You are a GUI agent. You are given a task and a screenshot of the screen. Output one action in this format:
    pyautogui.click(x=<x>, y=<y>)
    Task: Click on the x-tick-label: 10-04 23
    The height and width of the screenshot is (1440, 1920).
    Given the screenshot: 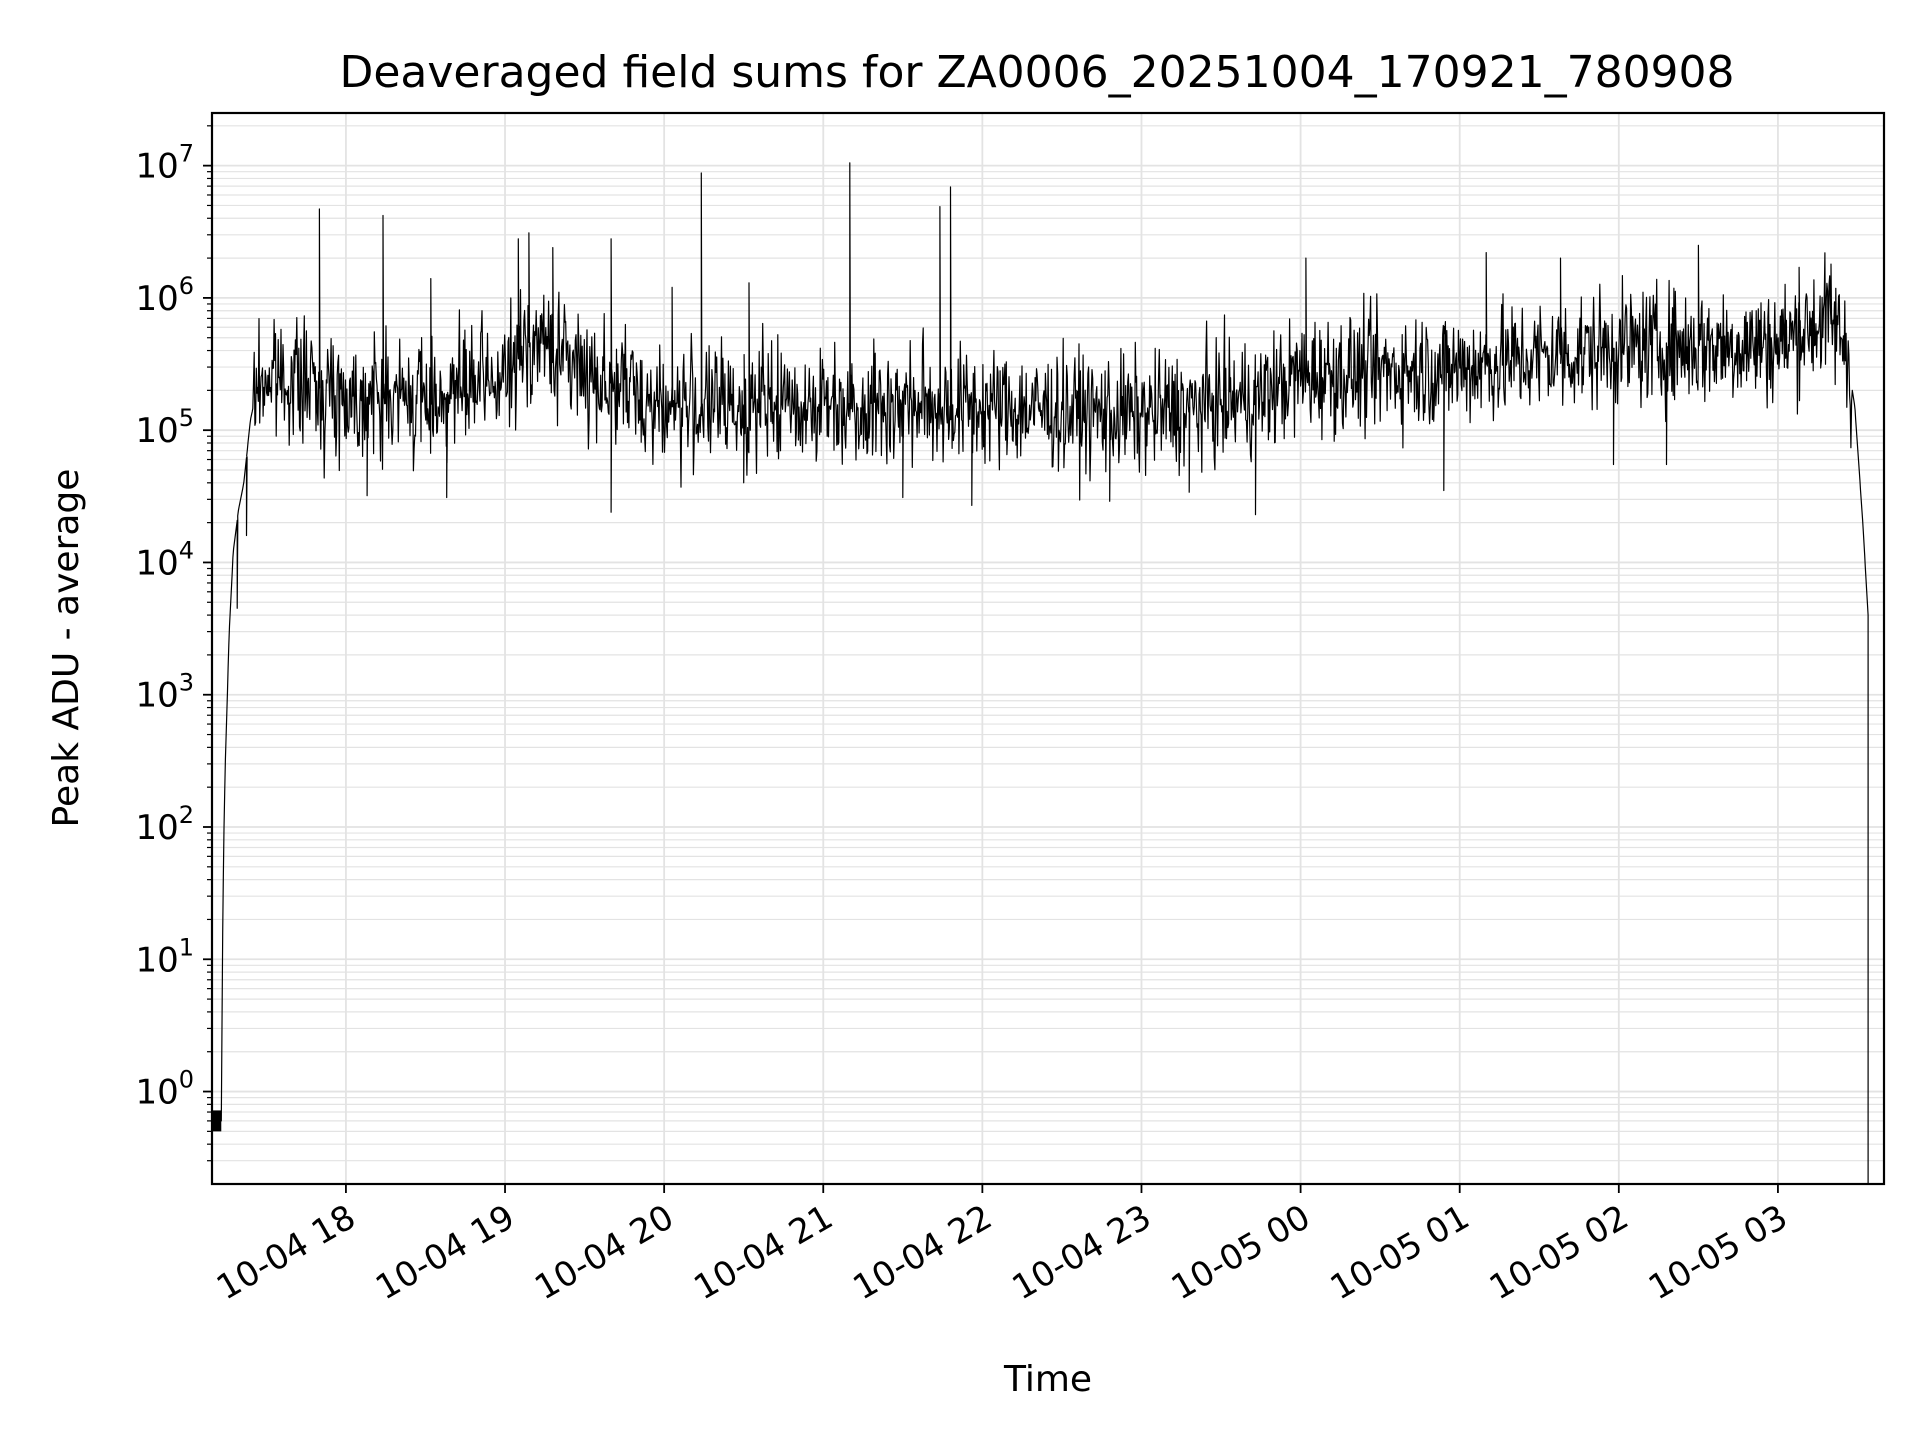 What is the action you would take?
    pyautogui.click(x=1082, y=1252)
    